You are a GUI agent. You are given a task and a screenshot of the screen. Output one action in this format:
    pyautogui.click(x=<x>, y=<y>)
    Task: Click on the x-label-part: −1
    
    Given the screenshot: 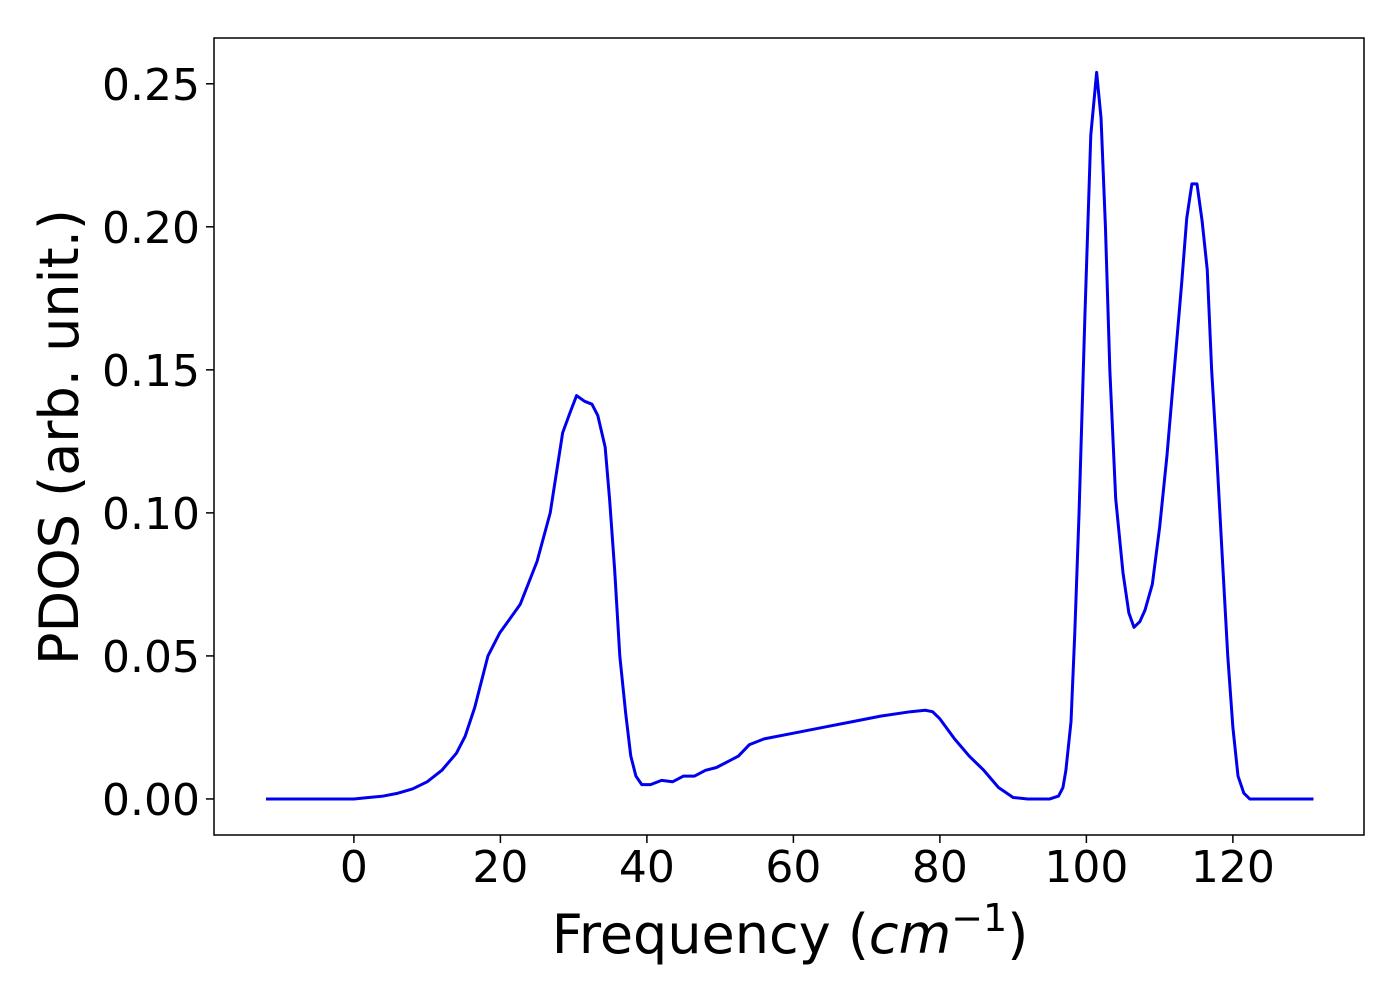 What is the action you would take?
    pyautogui.click(x=979, y=918)
    